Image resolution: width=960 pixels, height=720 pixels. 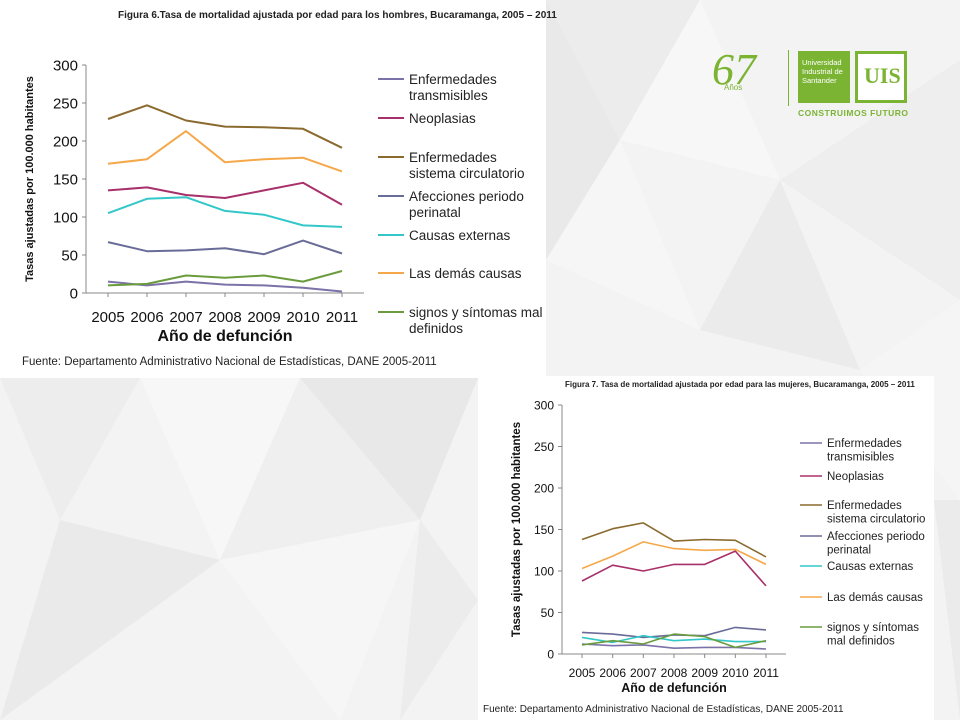 I want to click on logo-uis-box: UIS, so click(x=881, y=77).